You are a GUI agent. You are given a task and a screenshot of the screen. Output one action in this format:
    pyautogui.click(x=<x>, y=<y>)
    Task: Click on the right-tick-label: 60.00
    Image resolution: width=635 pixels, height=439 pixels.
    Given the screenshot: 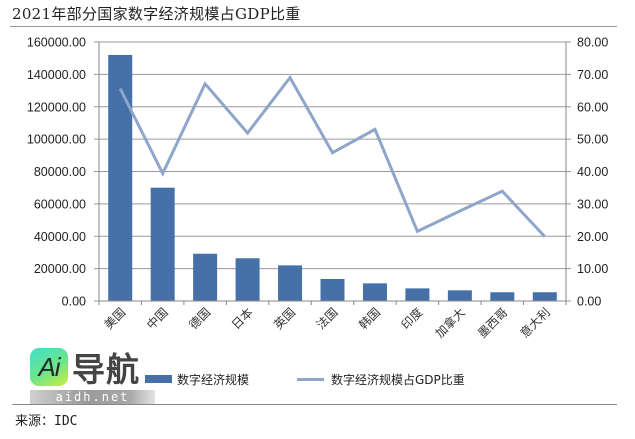 What is the action you would take?
    pyautogui.click(x=592, y=107)
    